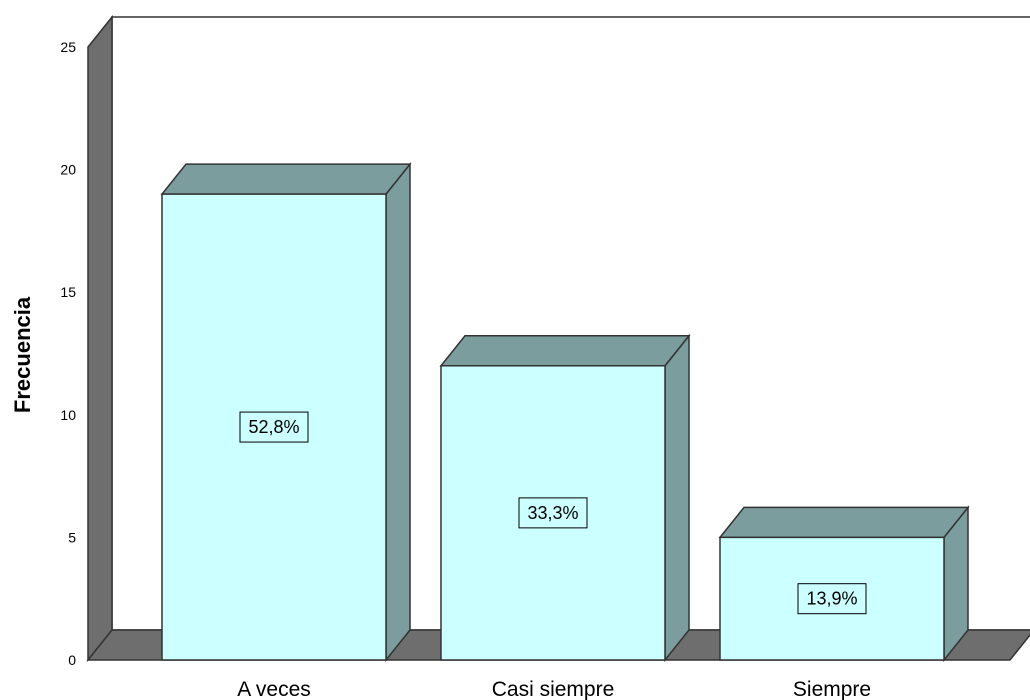 The image size is (1030, 700). What do you see at coordinates (68, 415) in the screenshot?
I see `y-tick-label: 10` at bounding box center [68, 415].